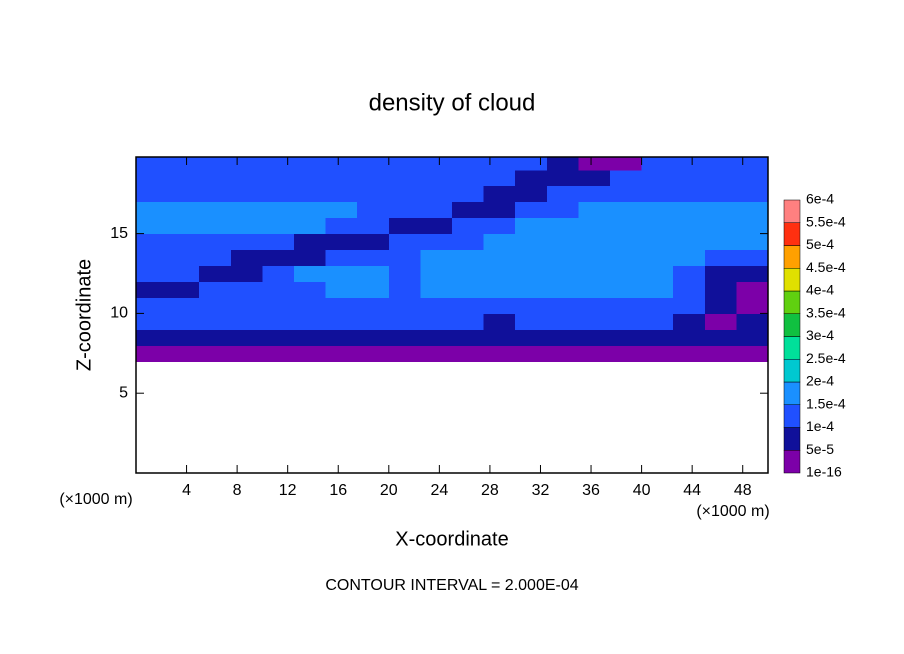  Describe the element at coordinates (820, 199) in the screenshot. I see `colorbar-label: 6e-4` at that location.